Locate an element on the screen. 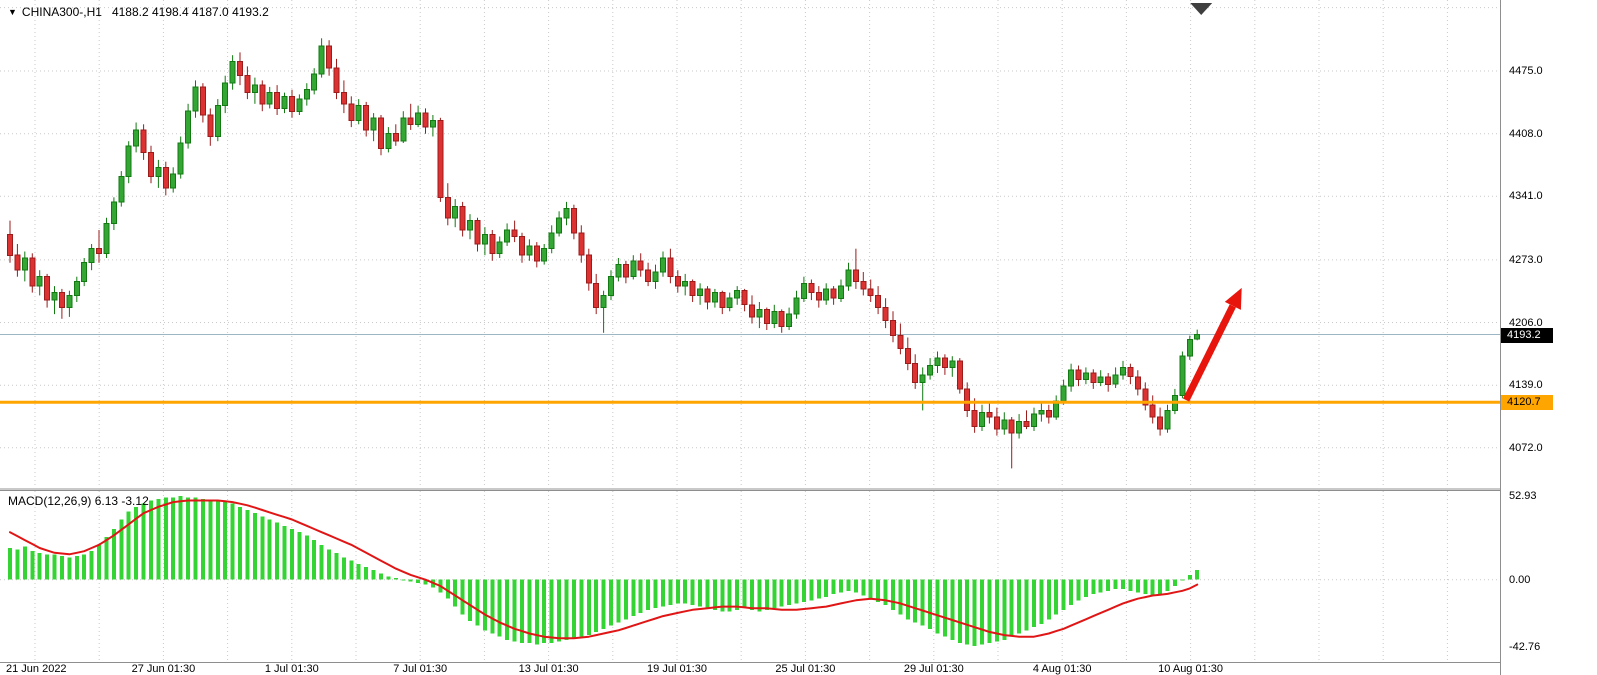 Image resolution: width=1597 pixels, height=675 pixels. chart-shift-marker-icon is located at coordinates (1201, 9).